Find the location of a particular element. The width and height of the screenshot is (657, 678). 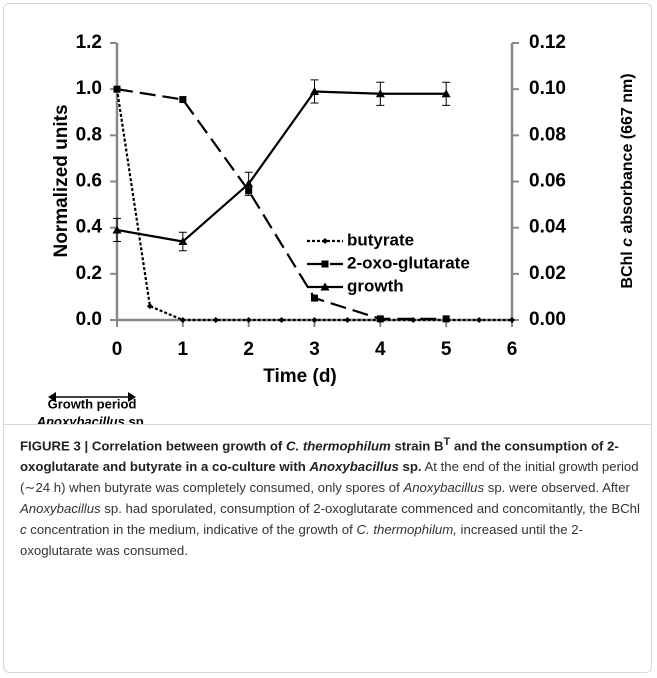

x-tick-label: 3 is located at coordinates (314, 349).